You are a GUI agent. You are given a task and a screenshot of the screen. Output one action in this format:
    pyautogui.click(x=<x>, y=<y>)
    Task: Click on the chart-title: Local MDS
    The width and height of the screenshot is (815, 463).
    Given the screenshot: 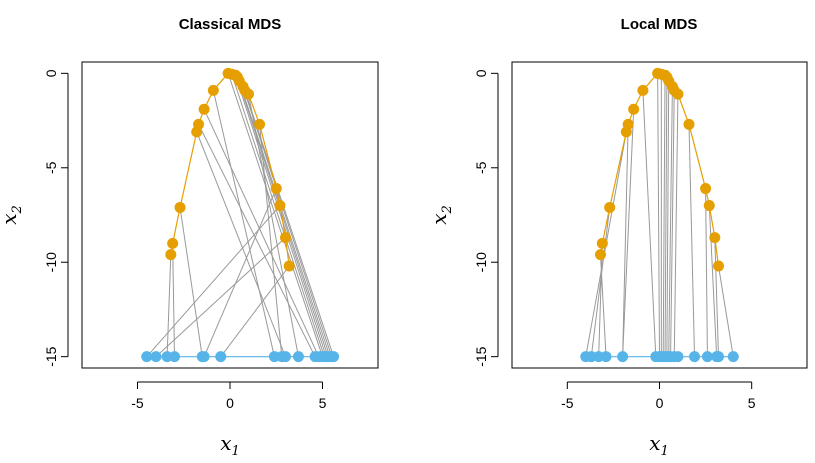 What is the action you would take?
    pyautogui.click(x=659, y=24)
    